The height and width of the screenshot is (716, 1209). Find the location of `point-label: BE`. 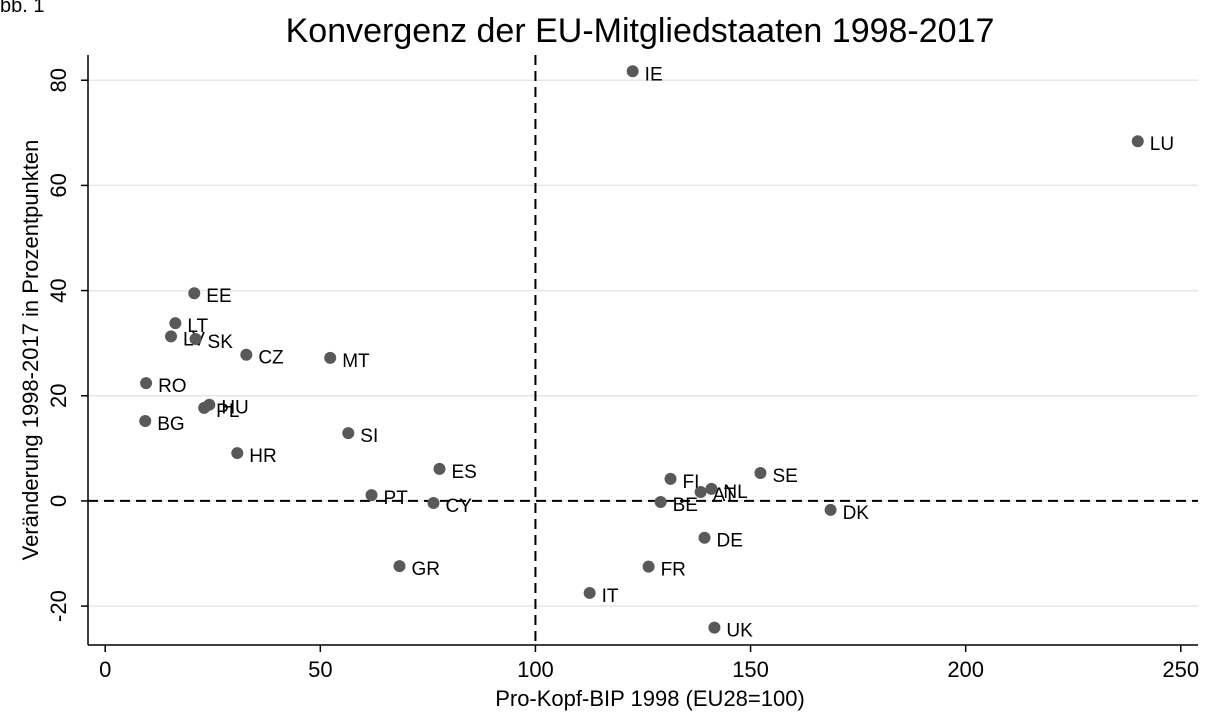

point-label: BE is located at coordinates (685, 505).